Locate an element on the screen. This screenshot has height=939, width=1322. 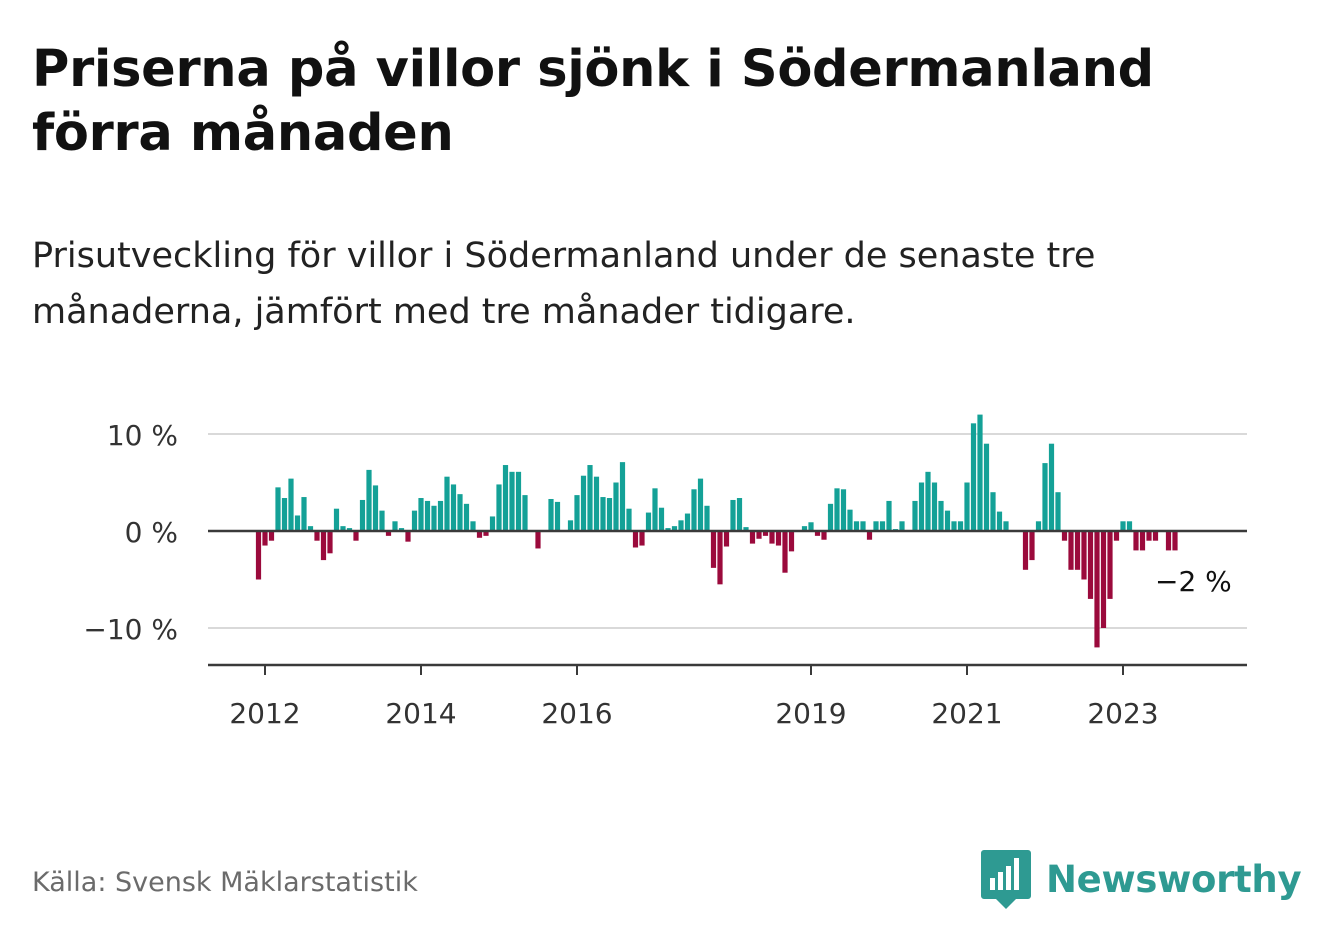
last-value-label: −2 % is located at coordinates (1193, 581).